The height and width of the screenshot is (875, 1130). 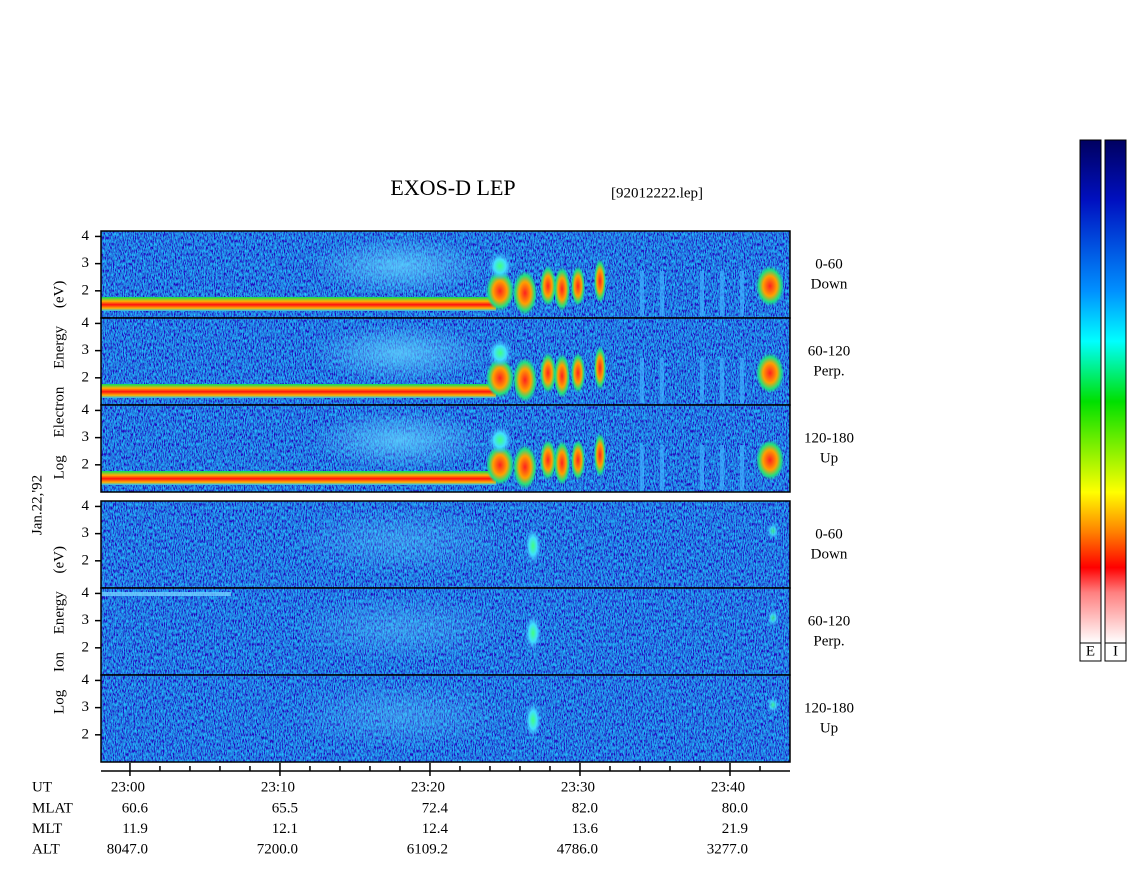 What do you see at coordinates (278, 787) in the screenshot?
I see `x-tick-label: 23:10` at bounding box center [278, 787].